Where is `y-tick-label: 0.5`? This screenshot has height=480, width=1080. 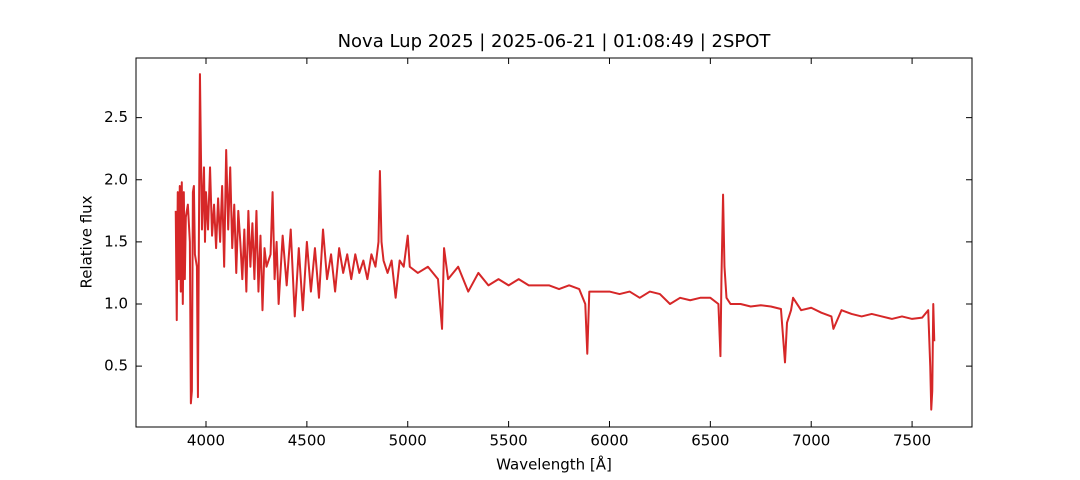 y-tick-label: 0.5 is located at coordinates (116, 366).